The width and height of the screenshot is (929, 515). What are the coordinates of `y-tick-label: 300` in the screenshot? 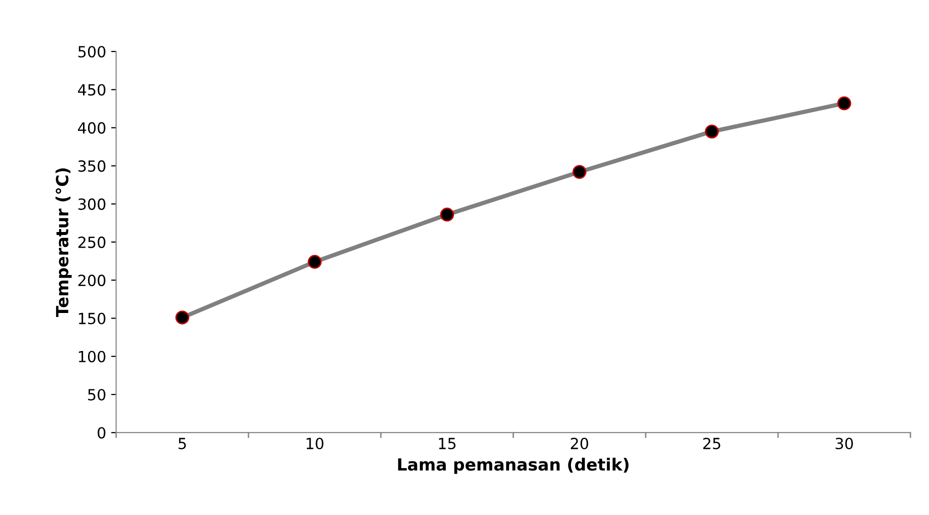 It's located at (92, 204).